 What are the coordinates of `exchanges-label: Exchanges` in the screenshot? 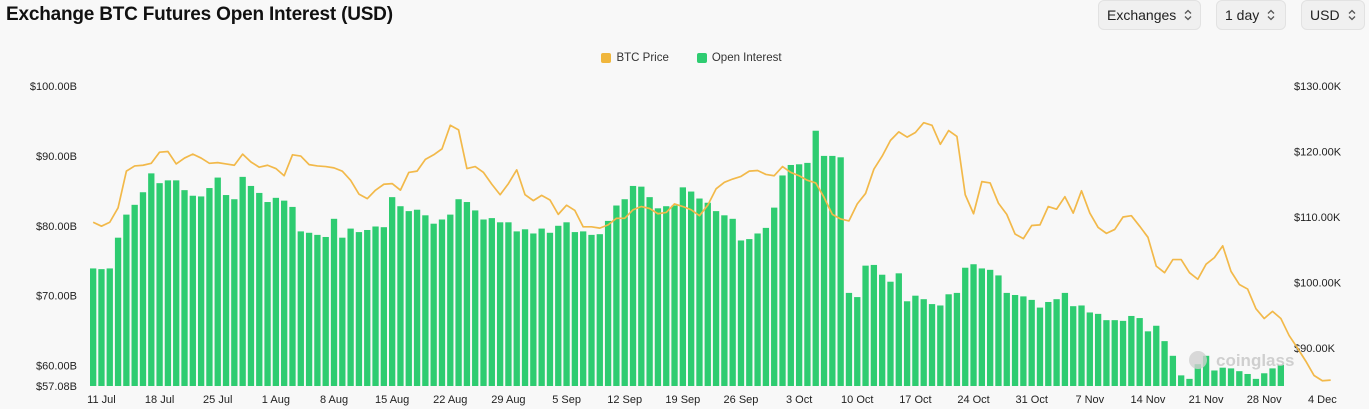 It's located at (1142, 15).